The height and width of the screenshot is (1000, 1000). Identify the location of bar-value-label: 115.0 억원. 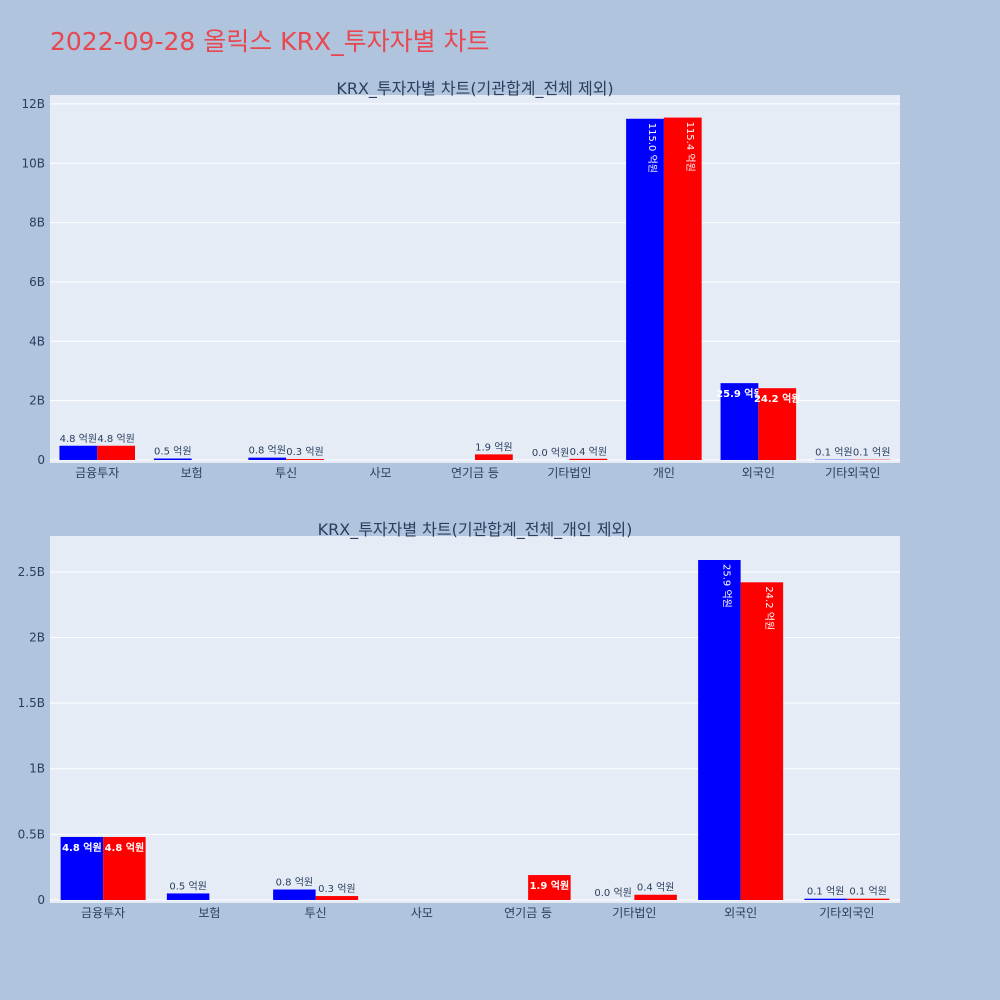
(652, 148).